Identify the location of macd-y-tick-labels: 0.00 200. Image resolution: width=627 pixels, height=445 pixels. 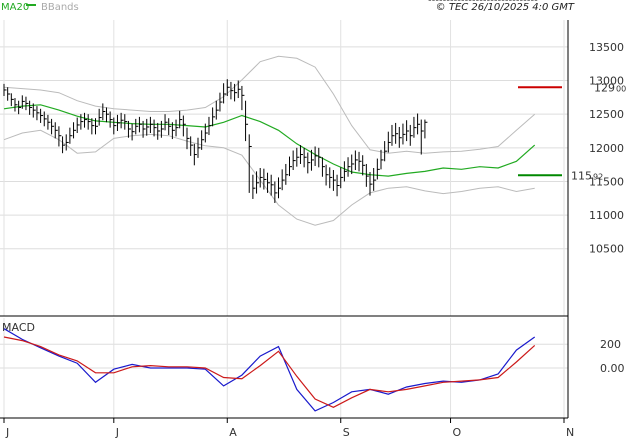
(612, 356).